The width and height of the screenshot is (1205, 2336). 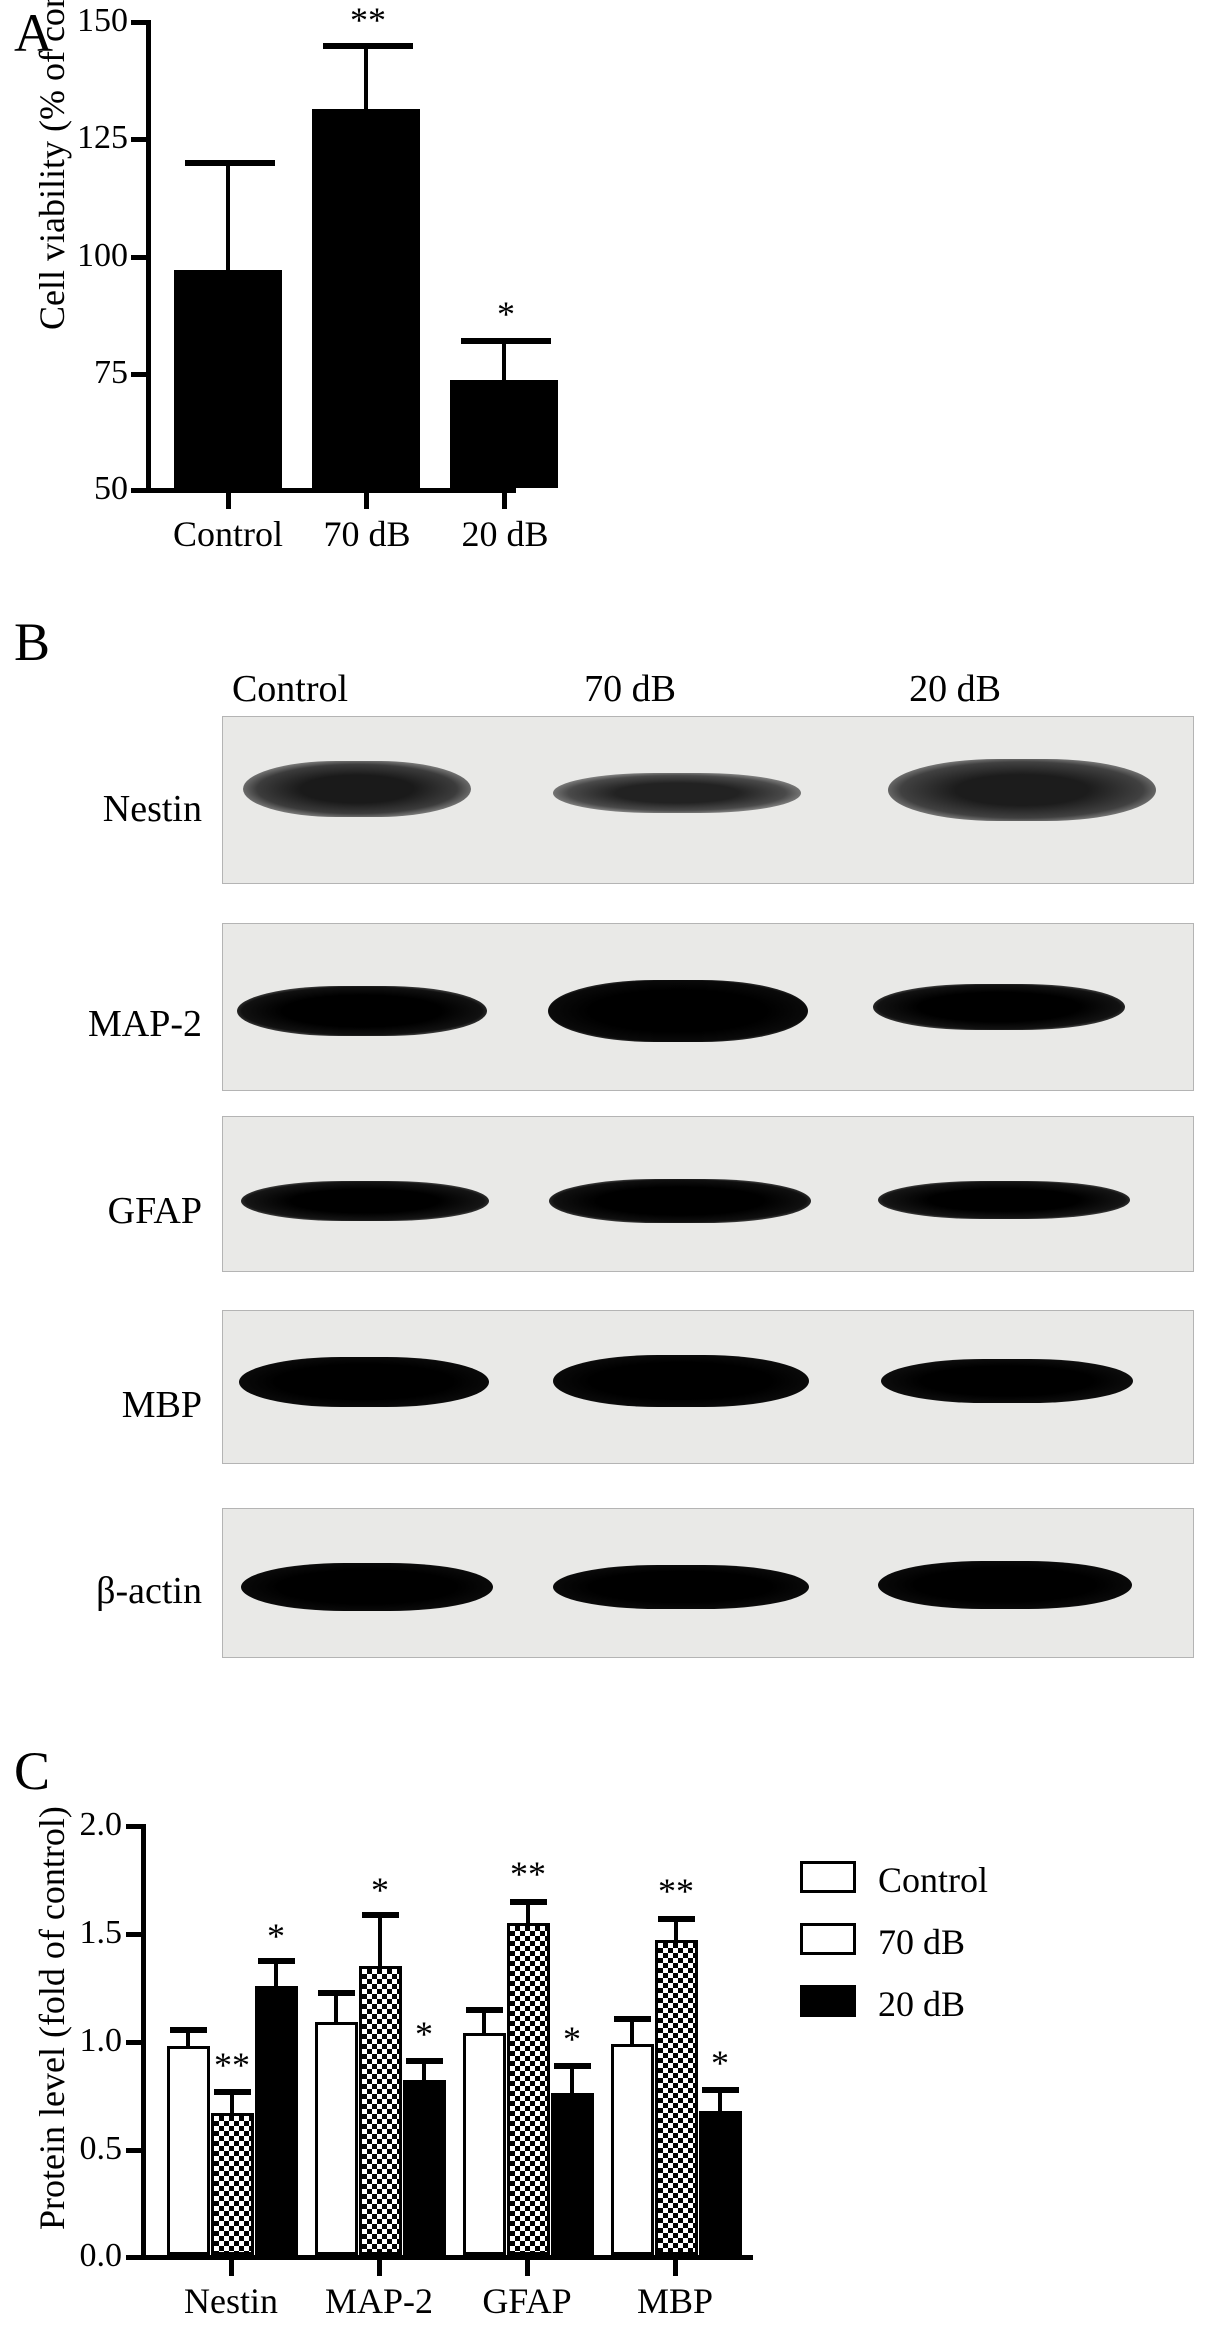 What do you see at coordinates (154, 1211) in the screenshot?
I see `panel-b-row-label-gfap: GFAP` at bounding box center [154, 1211].